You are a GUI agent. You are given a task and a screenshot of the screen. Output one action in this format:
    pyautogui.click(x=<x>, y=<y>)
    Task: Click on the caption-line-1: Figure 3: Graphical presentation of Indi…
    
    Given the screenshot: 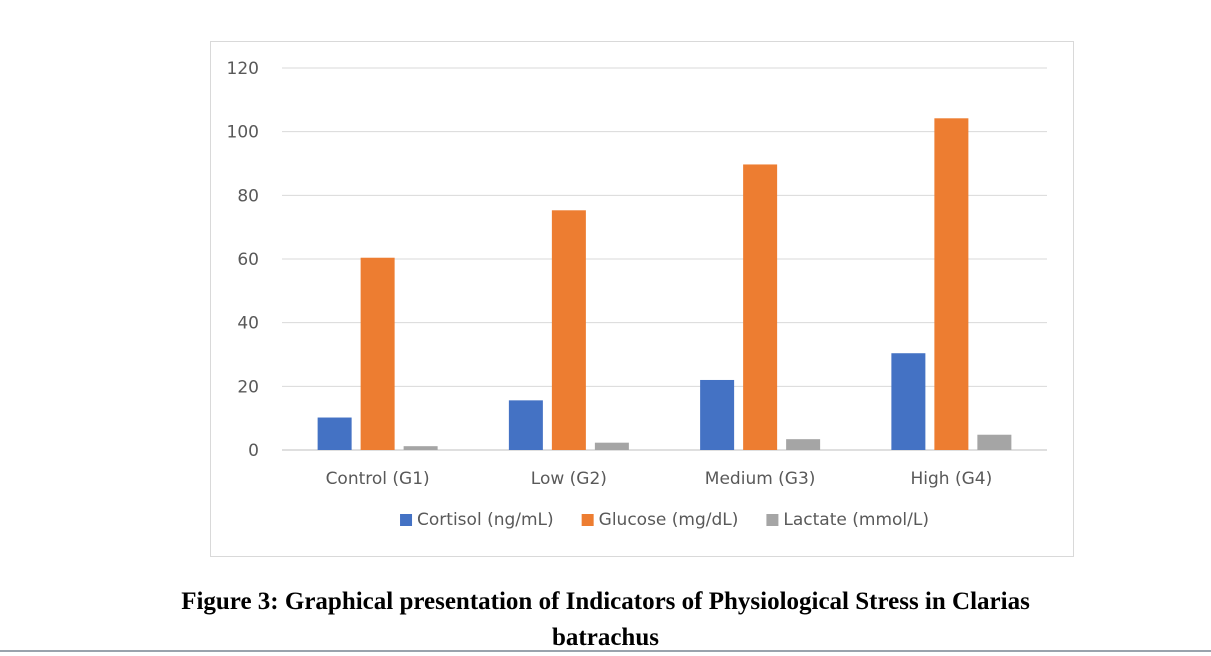 What is the action you would take?
    pyautogui.click(x=605, y=601)
    